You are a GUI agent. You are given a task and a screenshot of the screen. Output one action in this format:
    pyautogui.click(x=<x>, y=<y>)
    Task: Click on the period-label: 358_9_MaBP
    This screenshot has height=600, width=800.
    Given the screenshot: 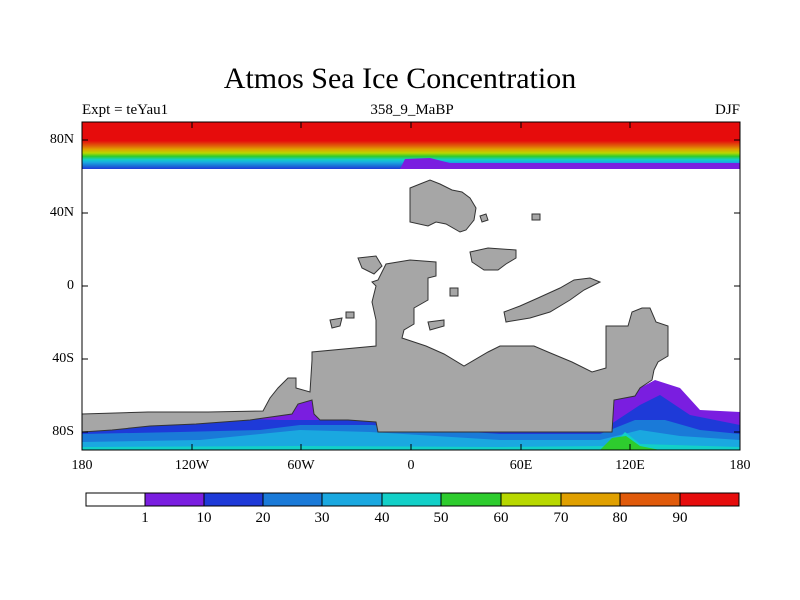 What is the action you would take?
    pyautogui.click(x=412, y=110)
    